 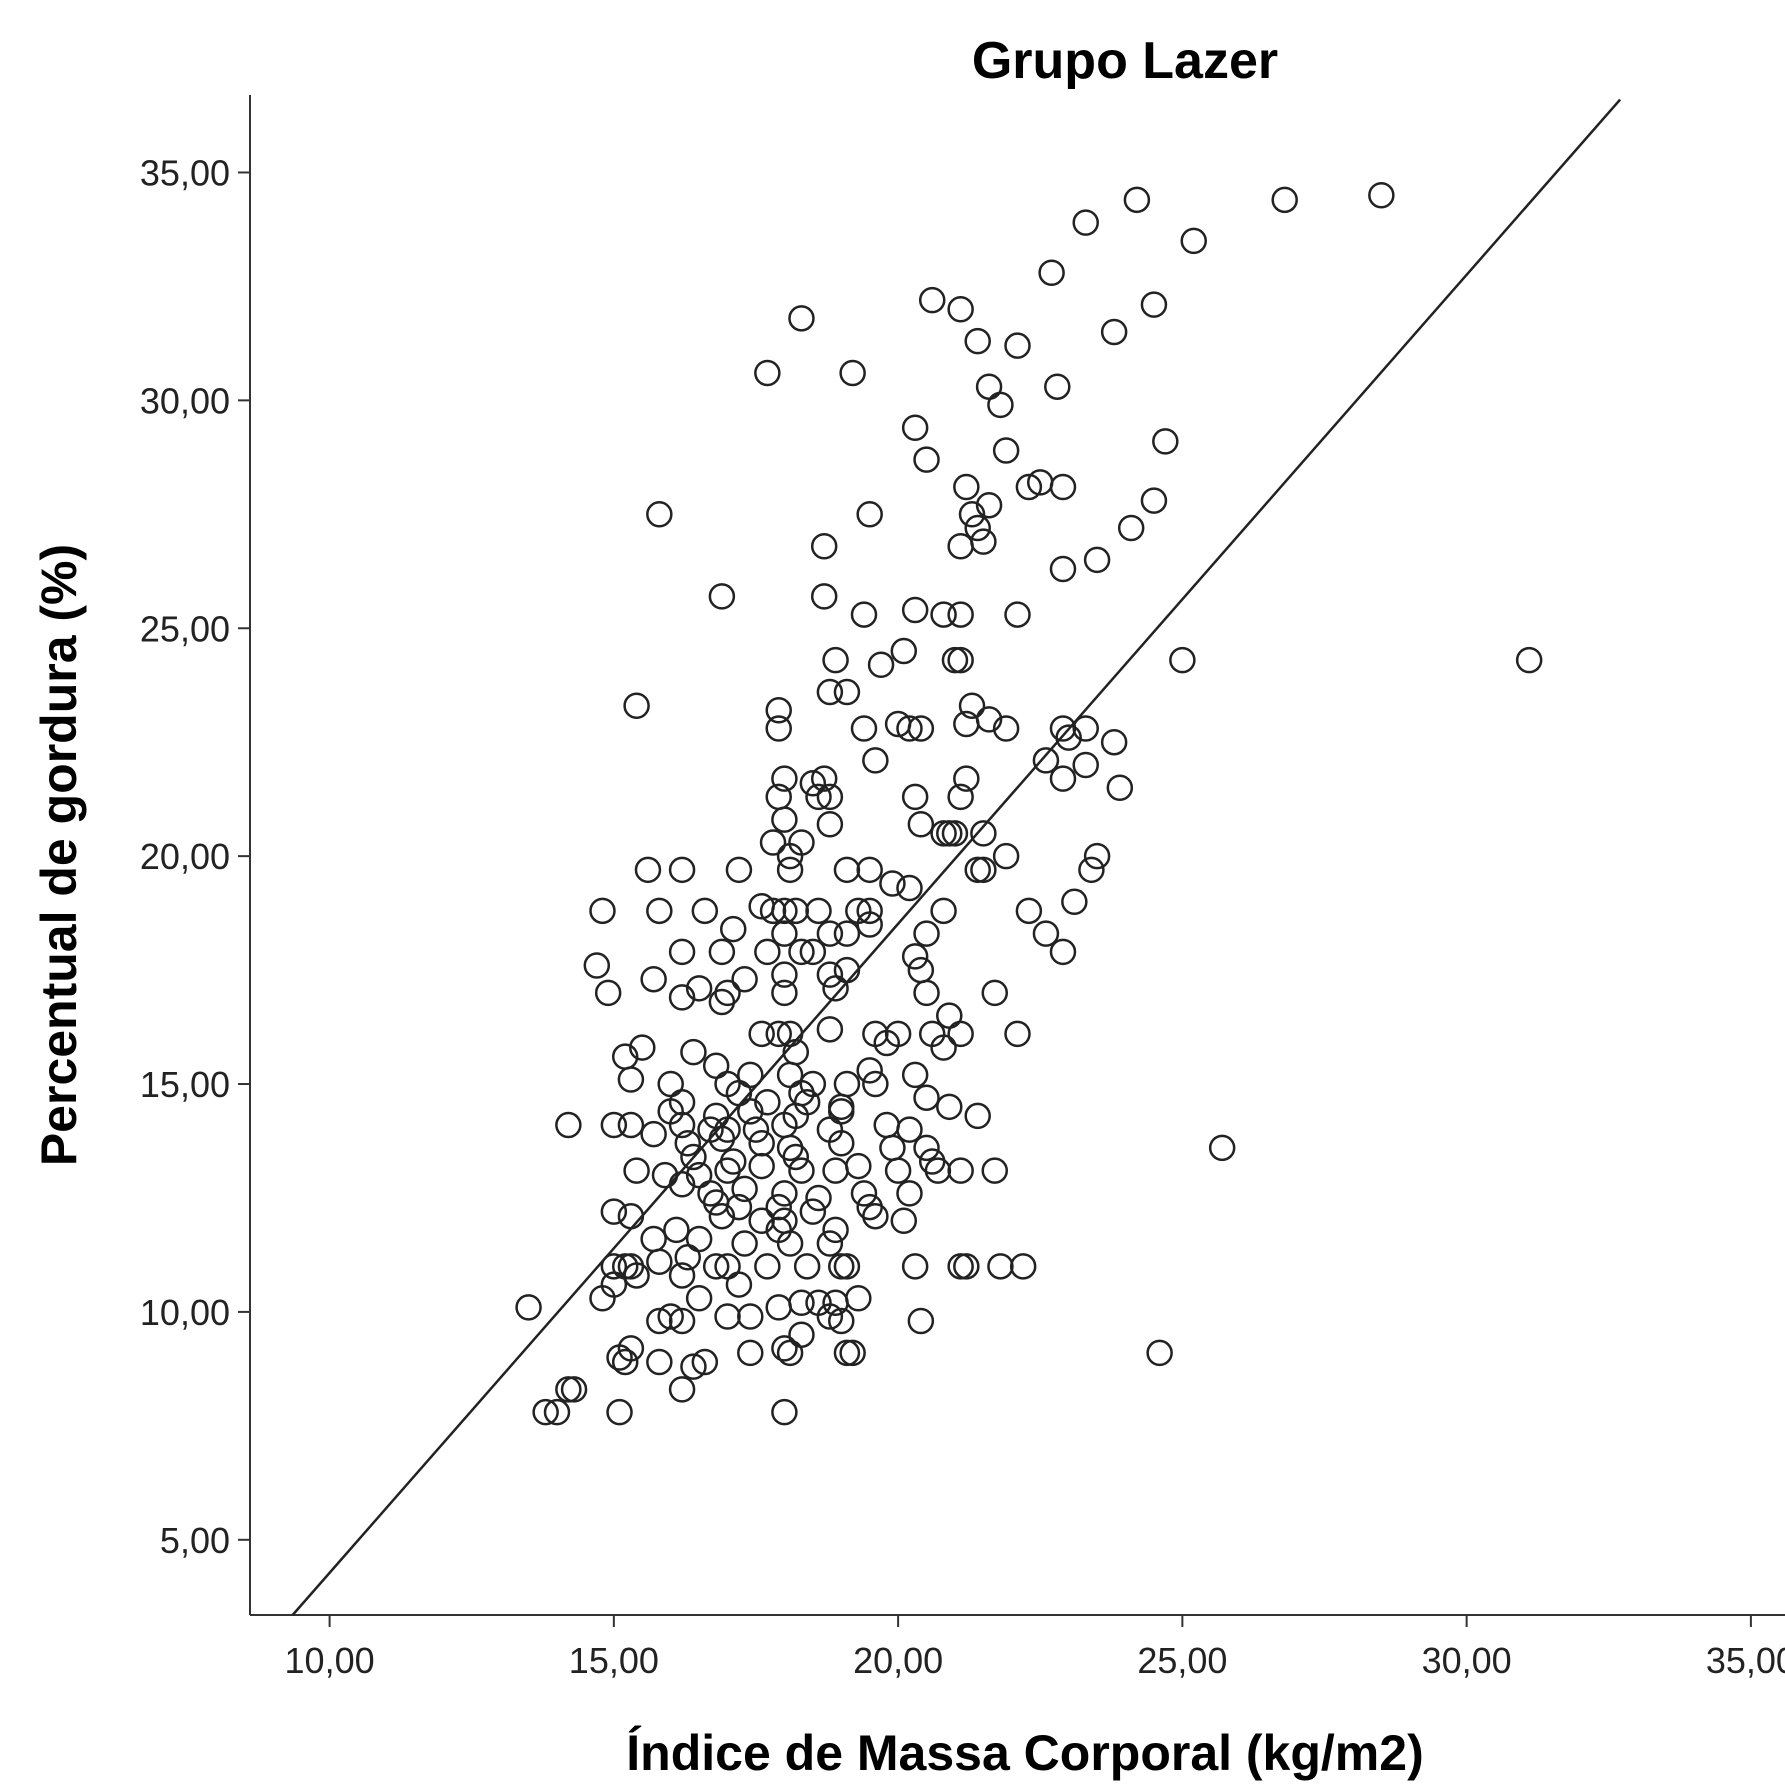 I want to click on chart-title: Grupo Lazer, so click(x=1125, y=61).